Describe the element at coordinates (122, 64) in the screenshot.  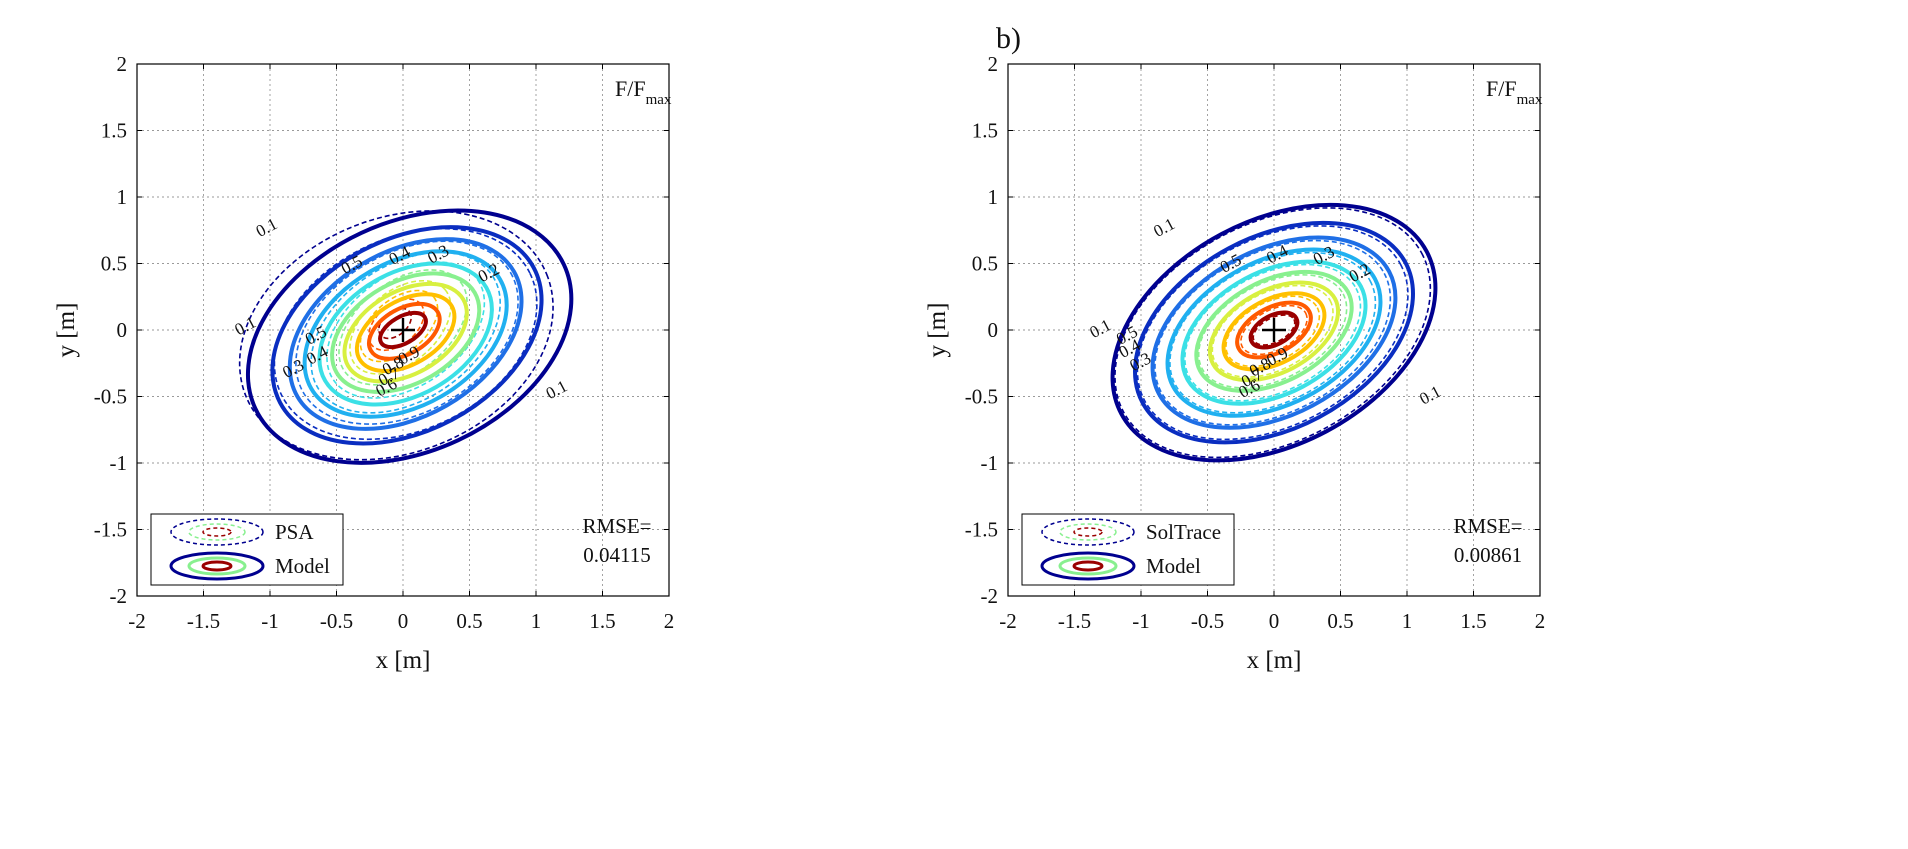
I see `y-tick-label: 2` at that location.